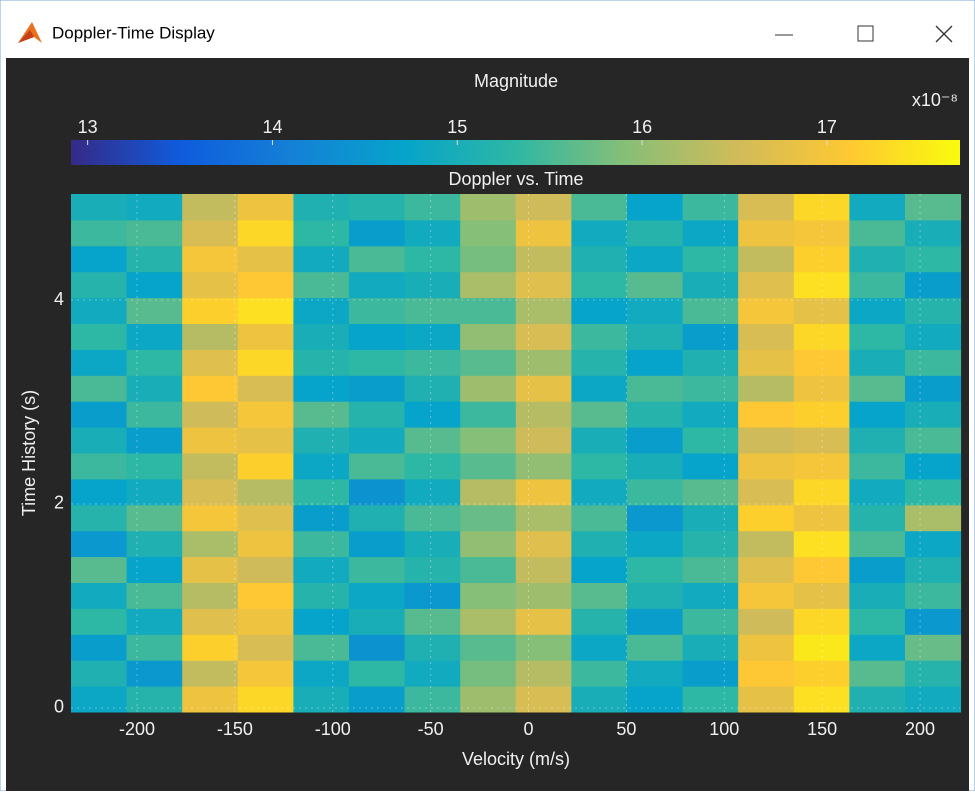  Describe the element at coordinates (865, 33) in the screenshot. I see `maximize-button` at that location.